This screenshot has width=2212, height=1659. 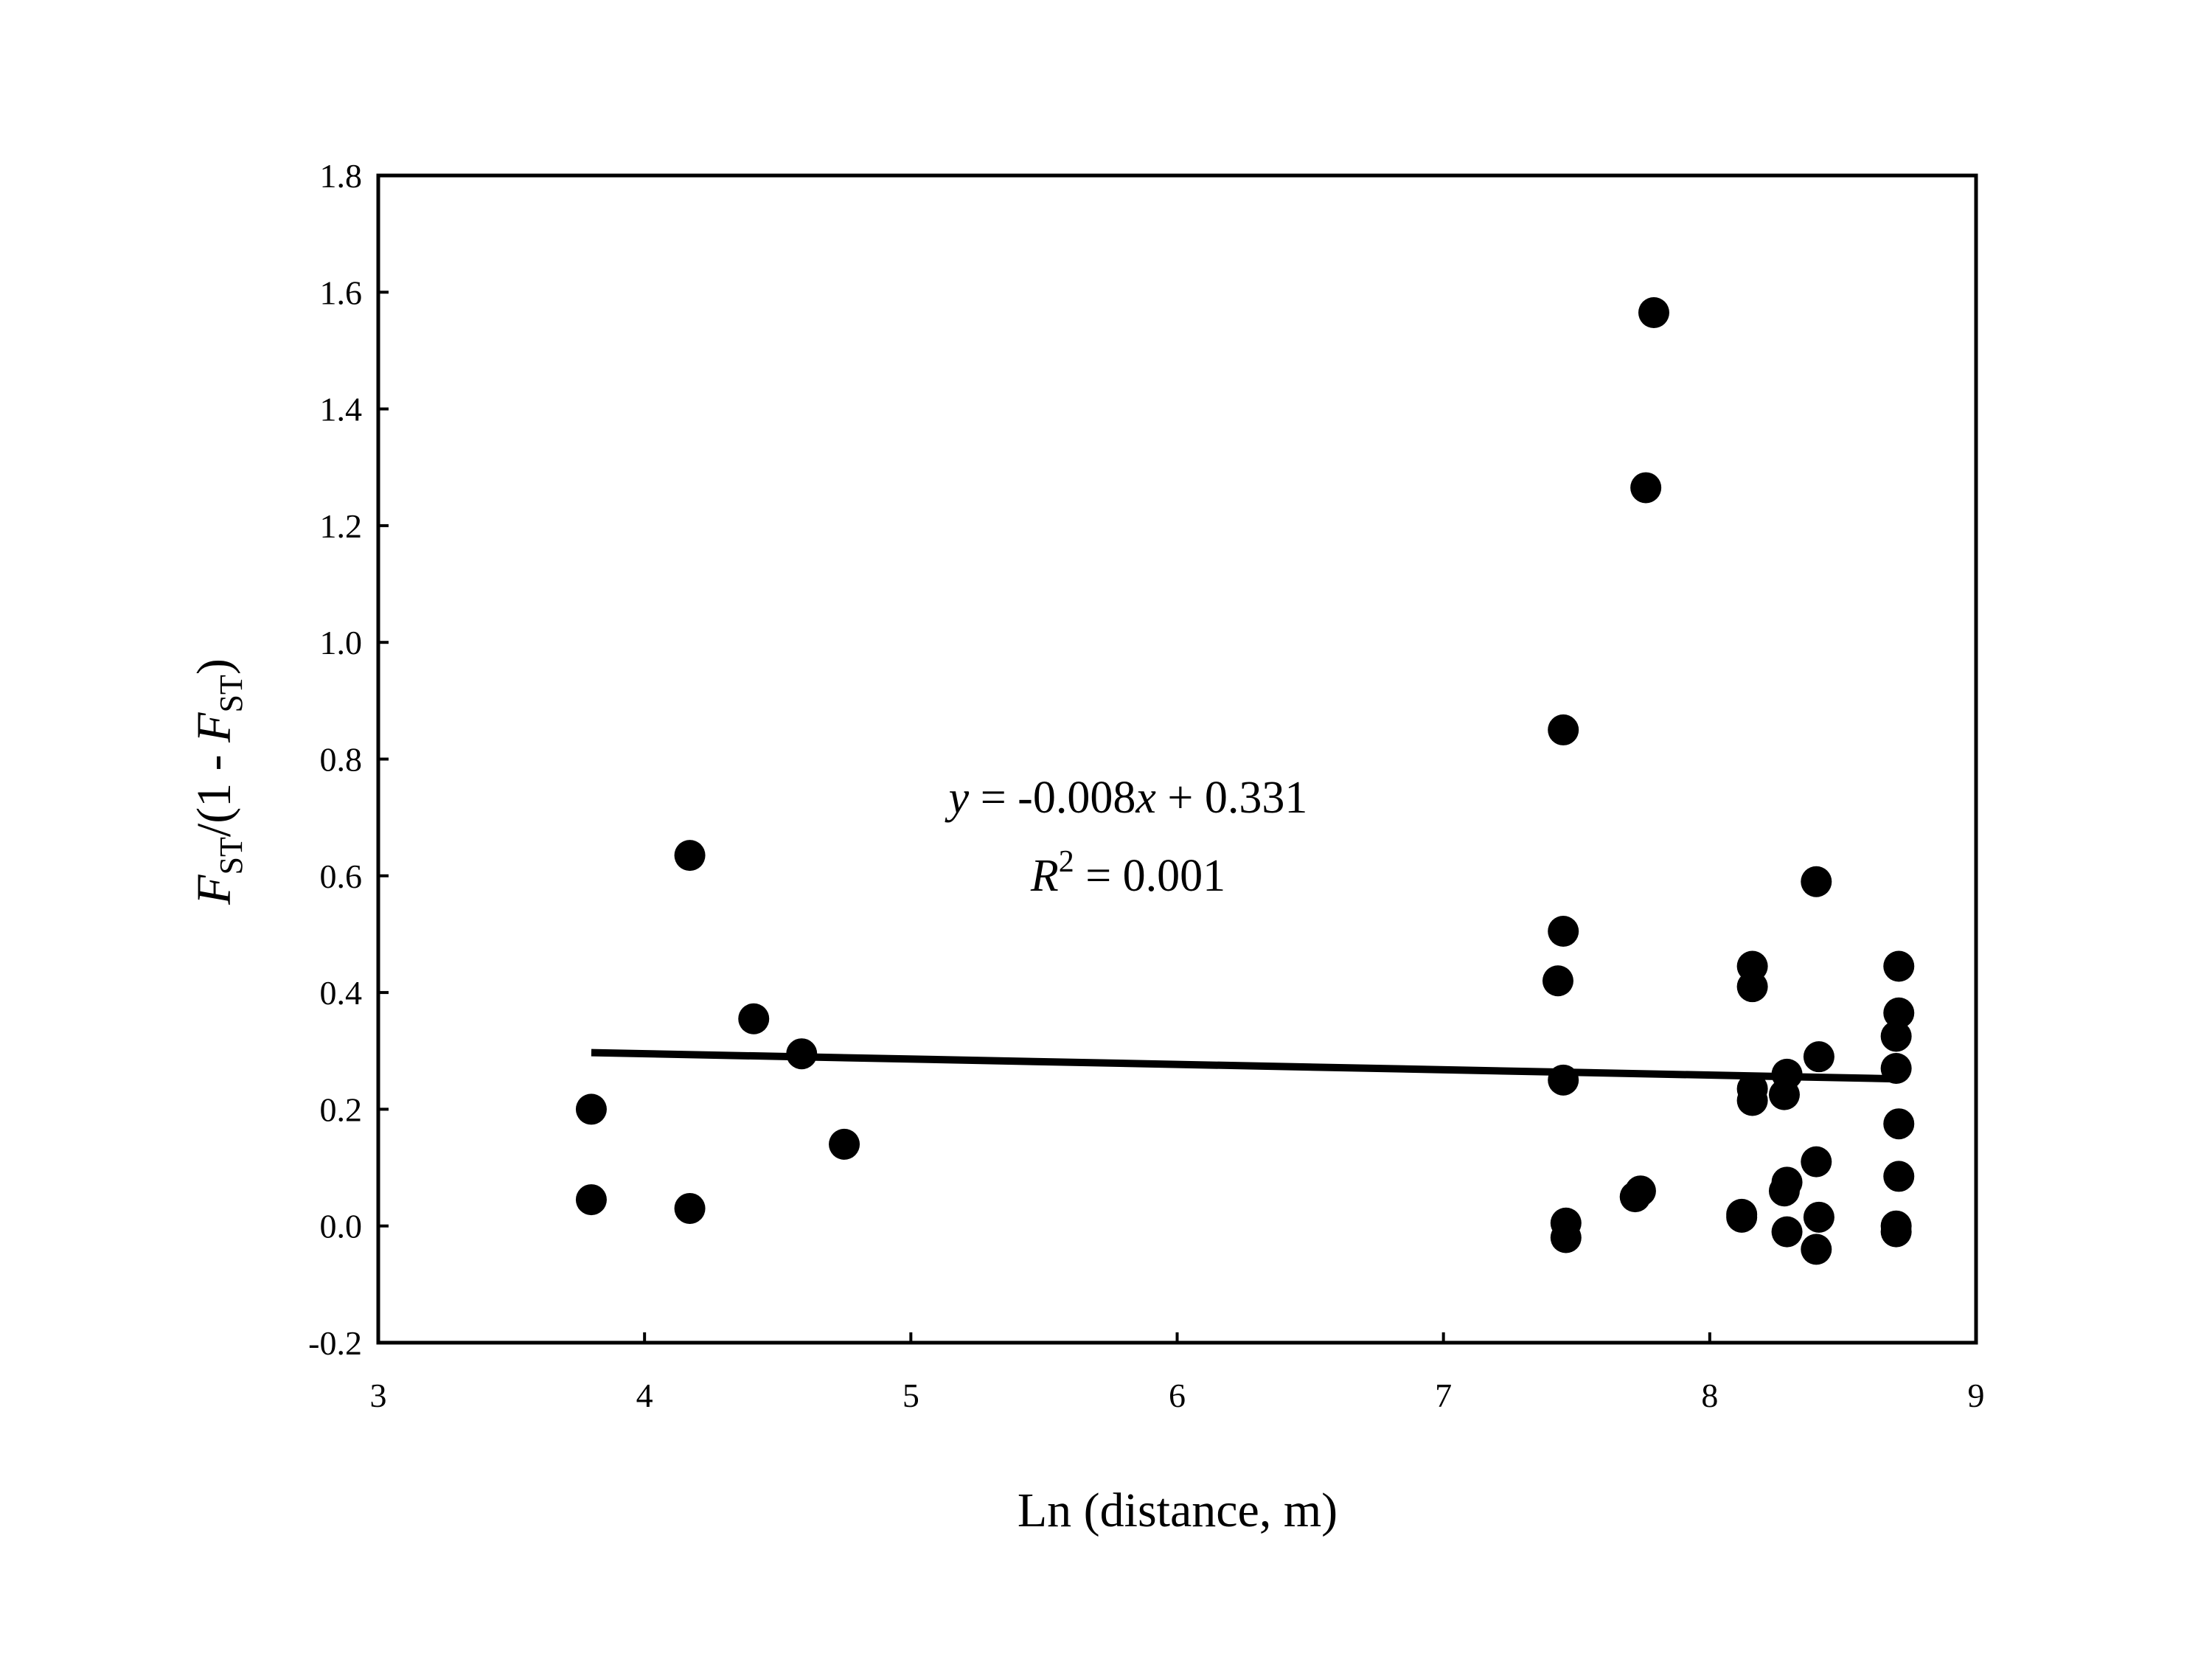 I want to click on y-axis-title-suffix: ), so click(x=214, y=666).